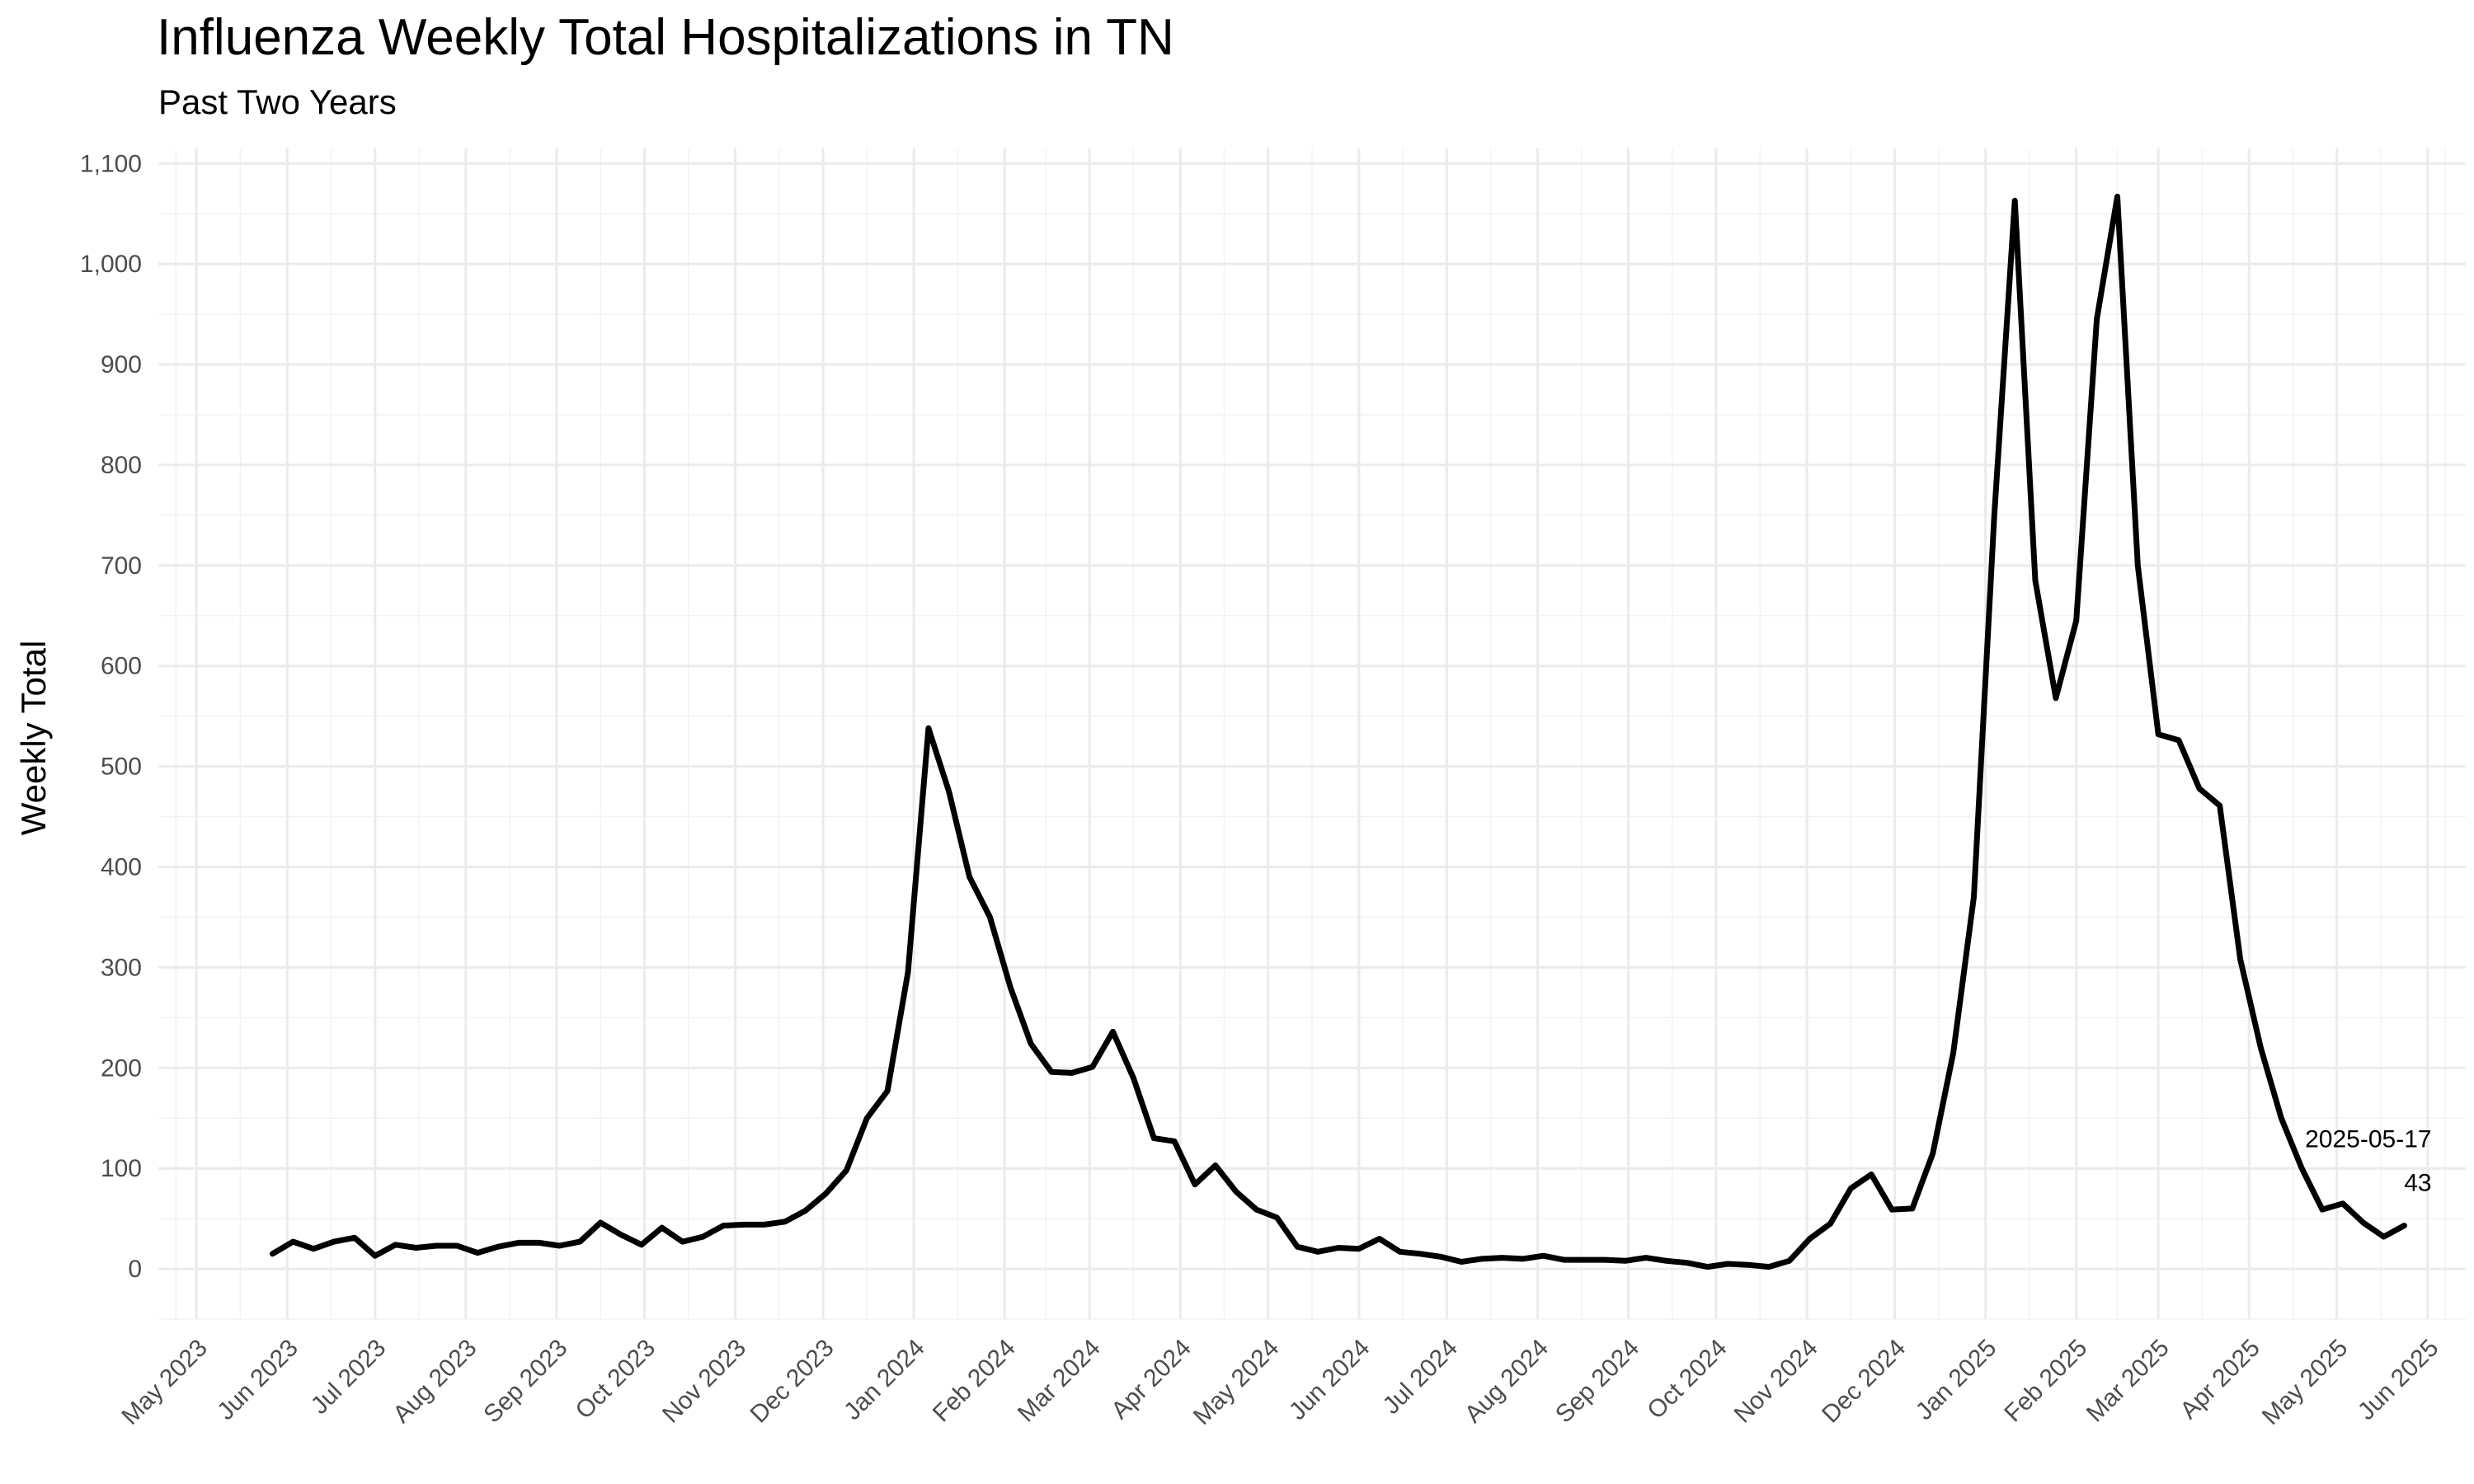 This screenshot has height=1484, width=2474. What do you see at coordinates (121, 566) in the screenshot?
I see `y-tick-label: 700` at bounding box center [121, 566].